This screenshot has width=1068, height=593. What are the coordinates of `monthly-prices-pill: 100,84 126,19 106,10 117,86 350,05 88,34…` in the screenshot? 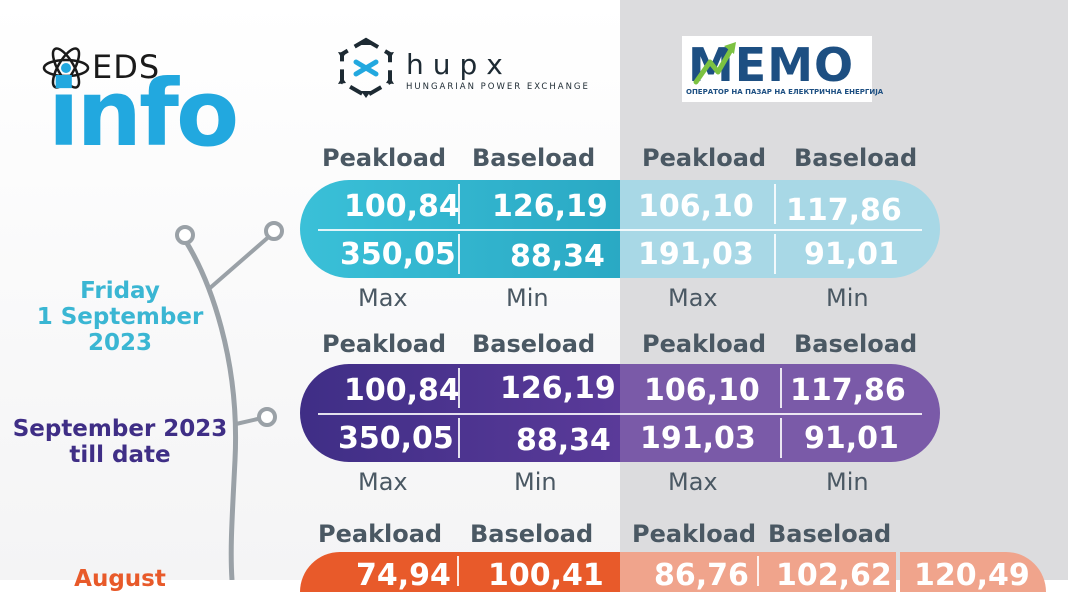 It's located at (620, 413).